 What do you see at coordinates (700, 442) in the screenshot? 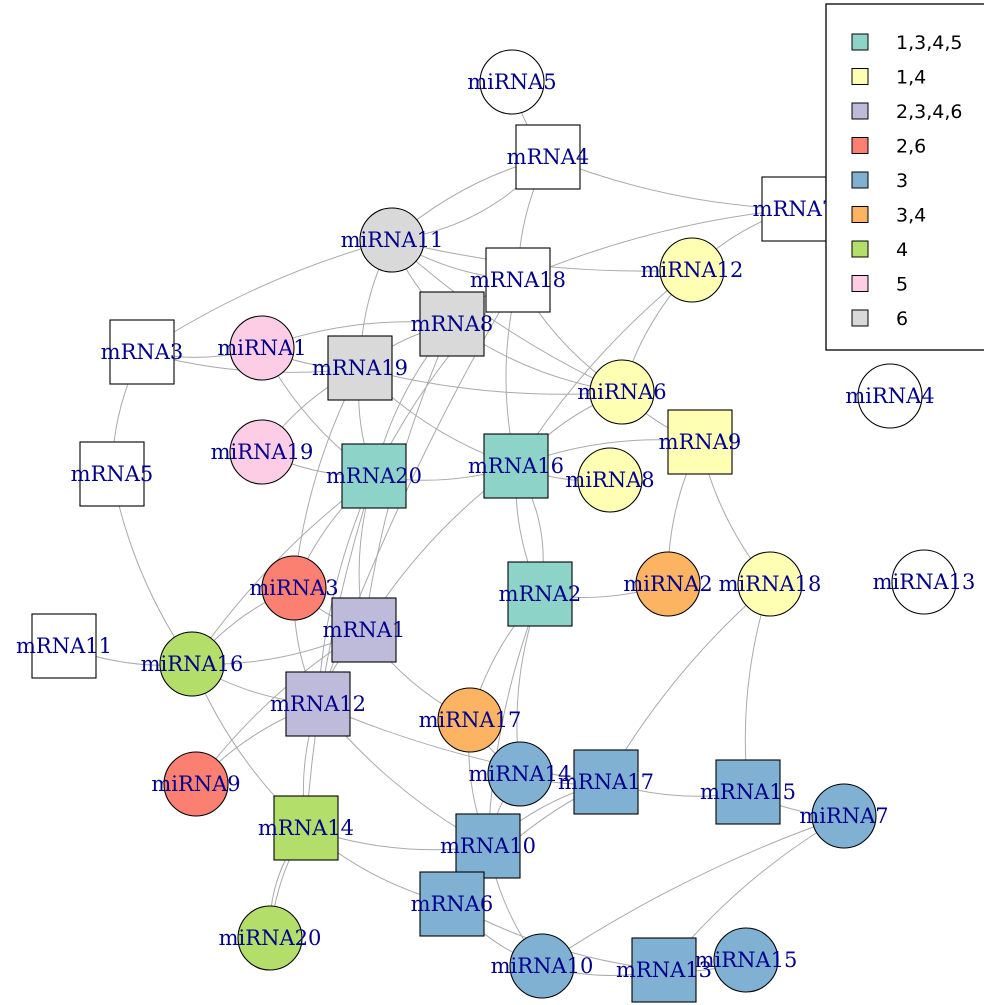
I see `node-label-mRNA9: mRNA9` at bounding box center [700, 442].